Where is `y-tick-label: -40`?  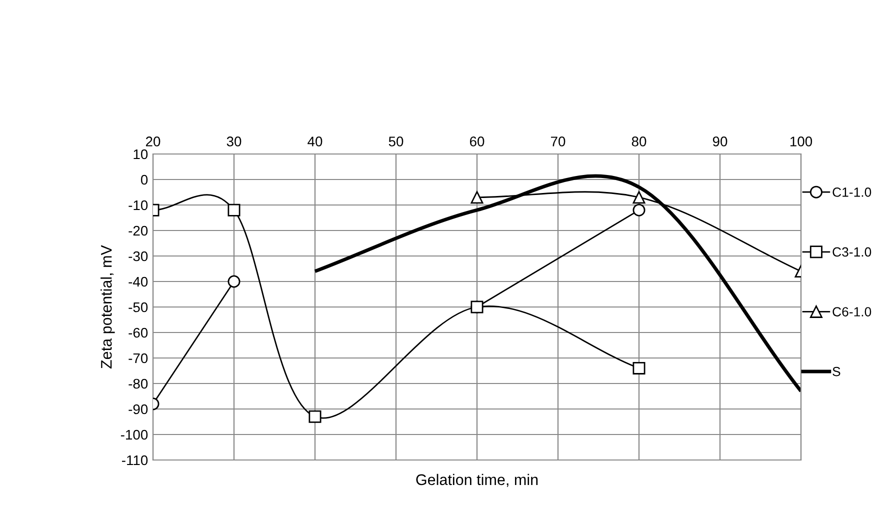
y-tick-label: -40 is located at coordinates (138, 281).